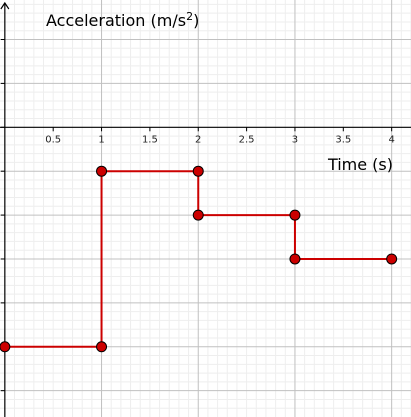  What do you see at coordinates (101, 139) in the screenshot?
I see `x-tick-label: 1` at bounding box center [101, 139].